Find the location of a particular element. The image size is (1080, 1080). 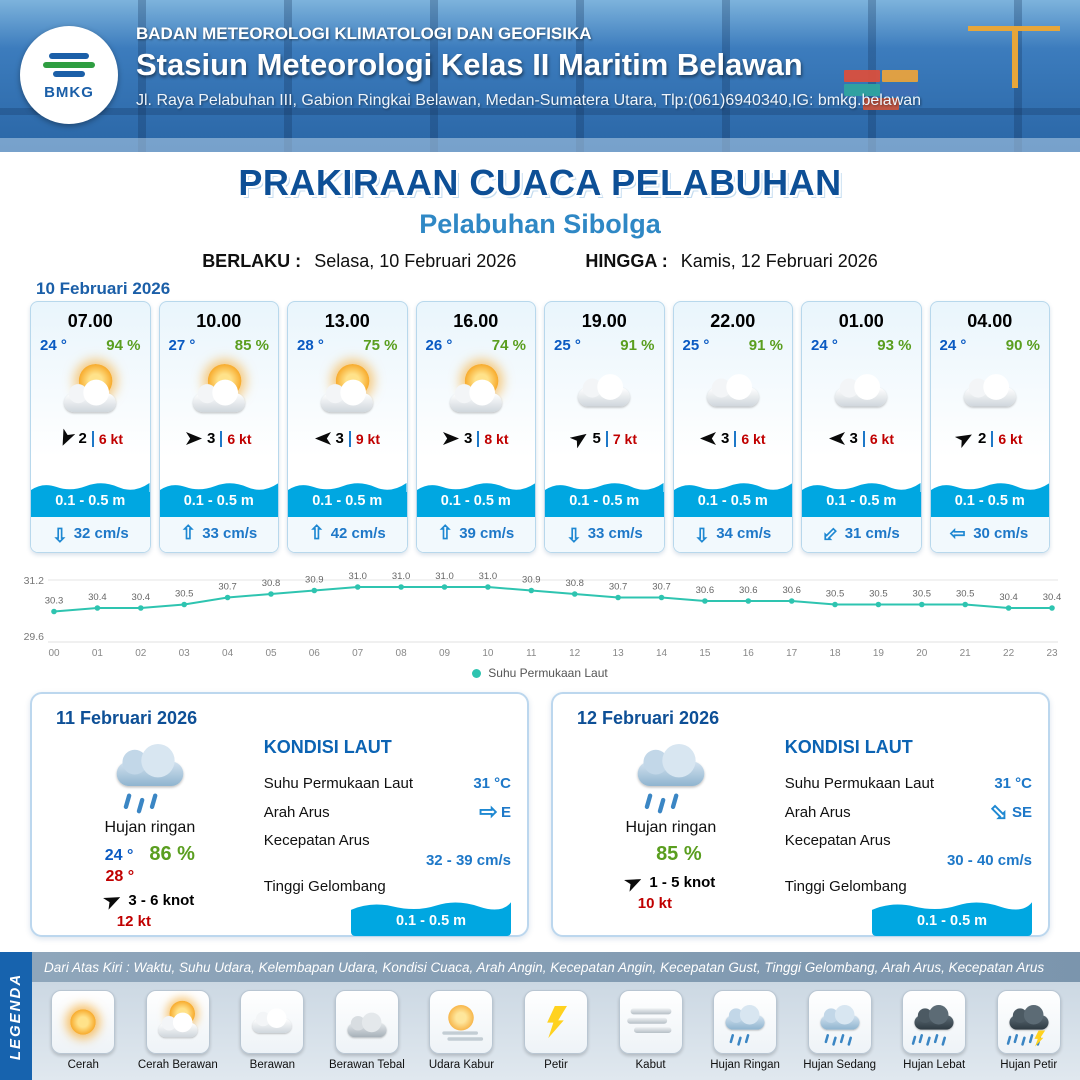

svg-text: 30.6 is located at coordinates (791, 590).